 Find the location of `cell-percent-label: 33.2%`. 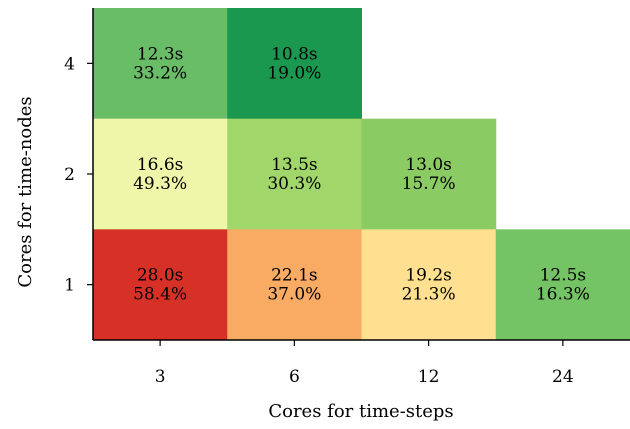

cell-percent-label: 33.2% is located at coordinates (160, 73).